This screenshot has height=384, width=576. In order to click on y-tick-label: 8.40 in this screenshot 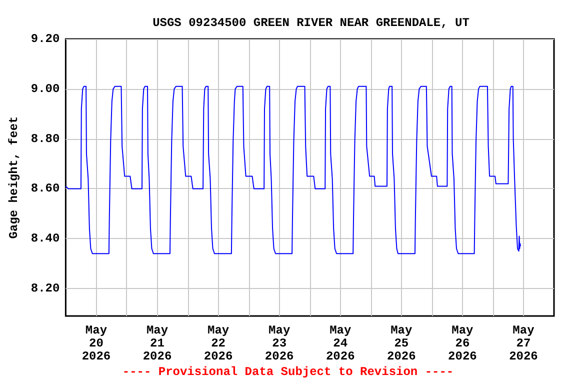, I will do `click(45, 239)`.